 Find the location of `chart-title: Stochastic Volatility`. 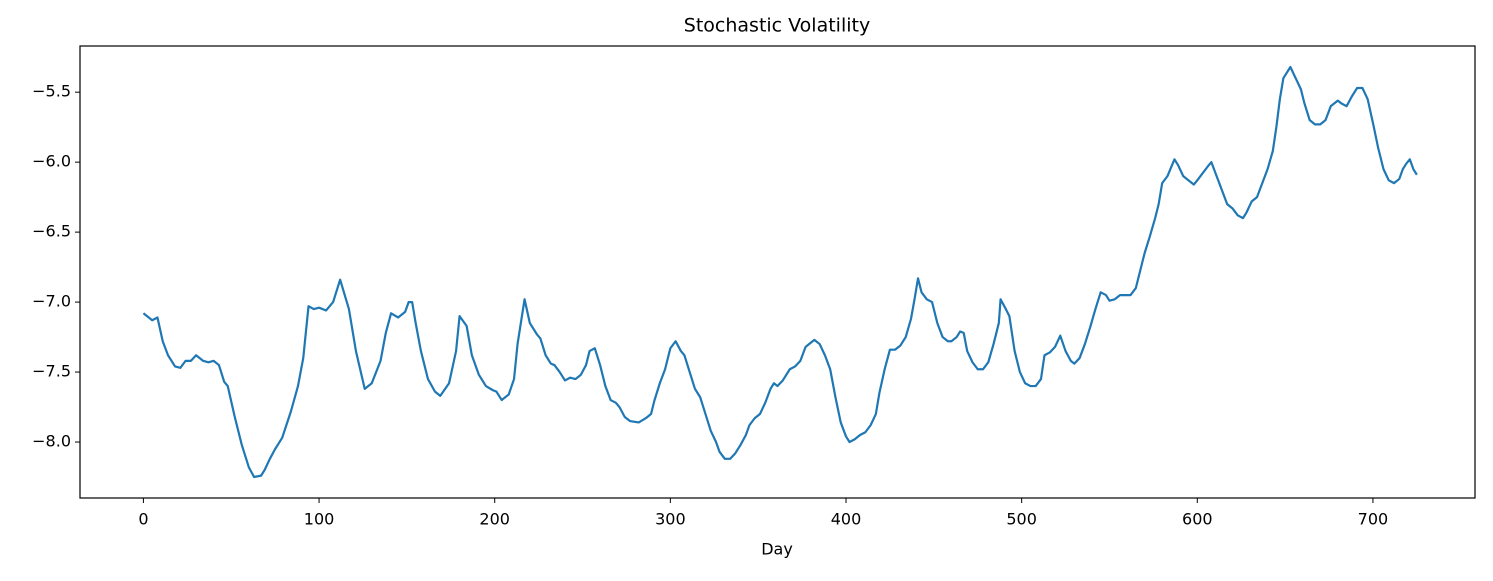

chart-title: Stochastic Volatility is located at coordinates (777, 26).